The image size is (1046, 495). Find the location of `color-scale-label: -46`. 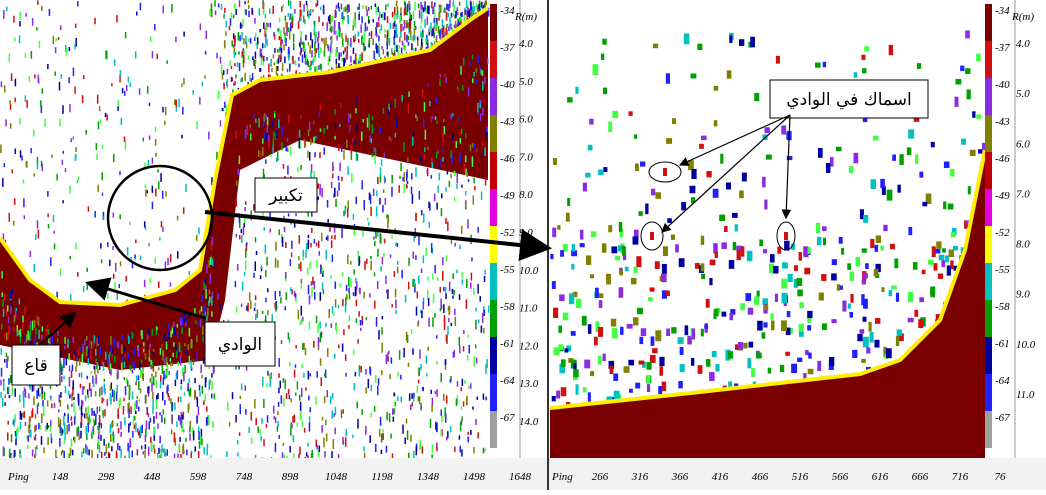

color-scale-label: -46 is located at coordinates (1002, 159).